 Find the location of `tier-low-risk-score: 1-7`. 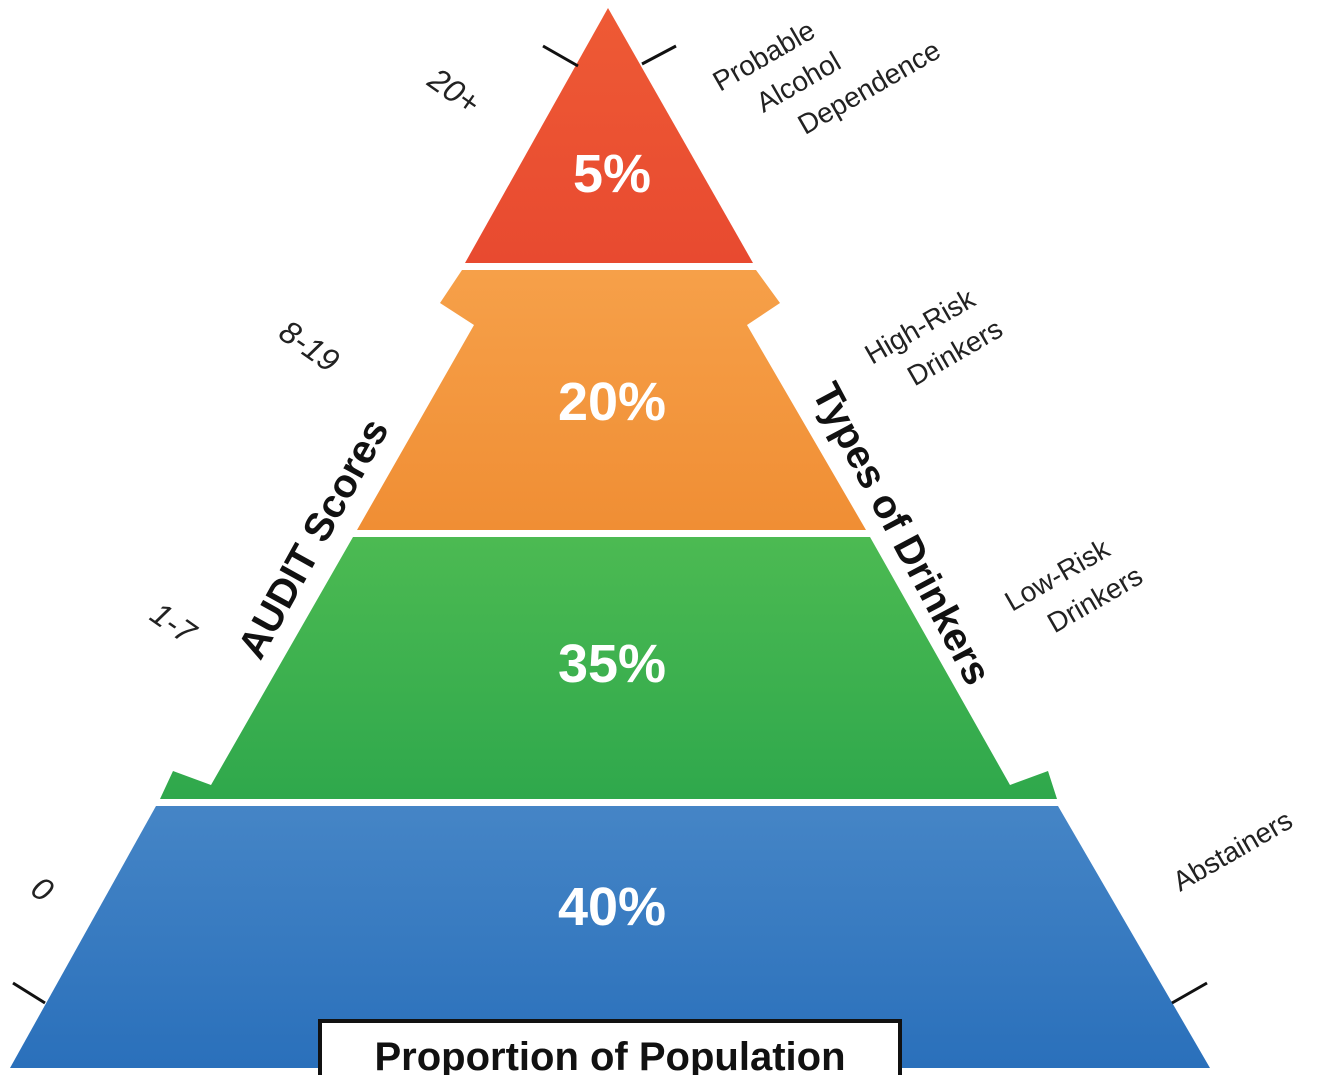

tier-low-risk-score: 1-7 is located at coordinates (174, 623).